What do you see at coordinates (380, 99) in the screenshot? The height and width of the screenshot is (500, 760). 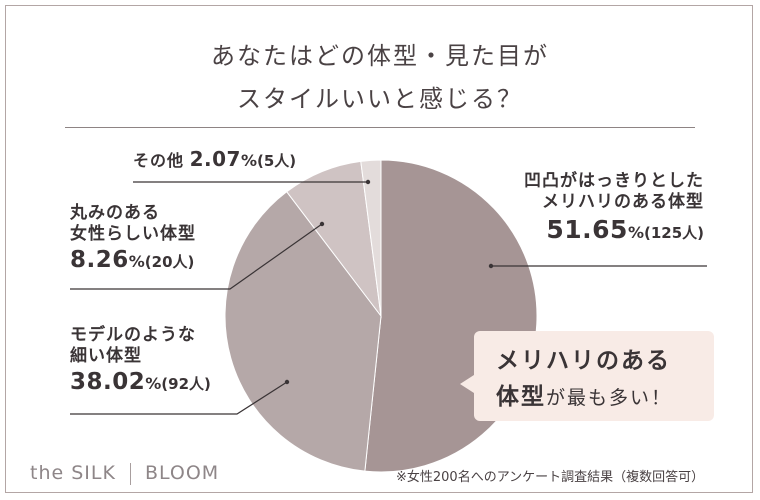 I see `chart-title-line-2: スタイルいいと感じる？` at bounding box center [380, 99].